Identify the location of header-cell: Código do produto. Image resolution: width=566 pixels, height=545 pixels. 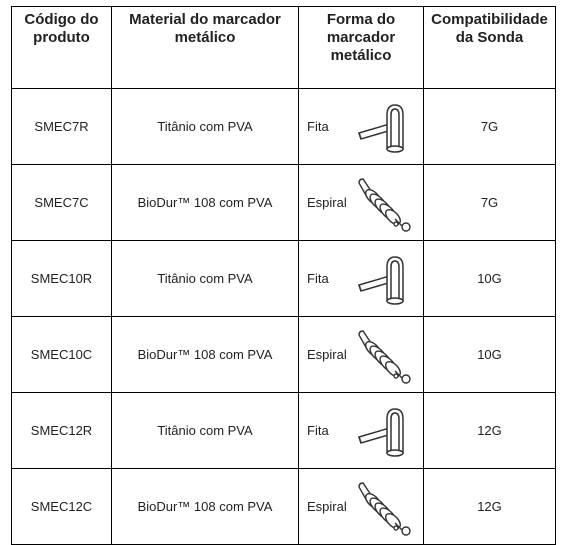
(61, 47).